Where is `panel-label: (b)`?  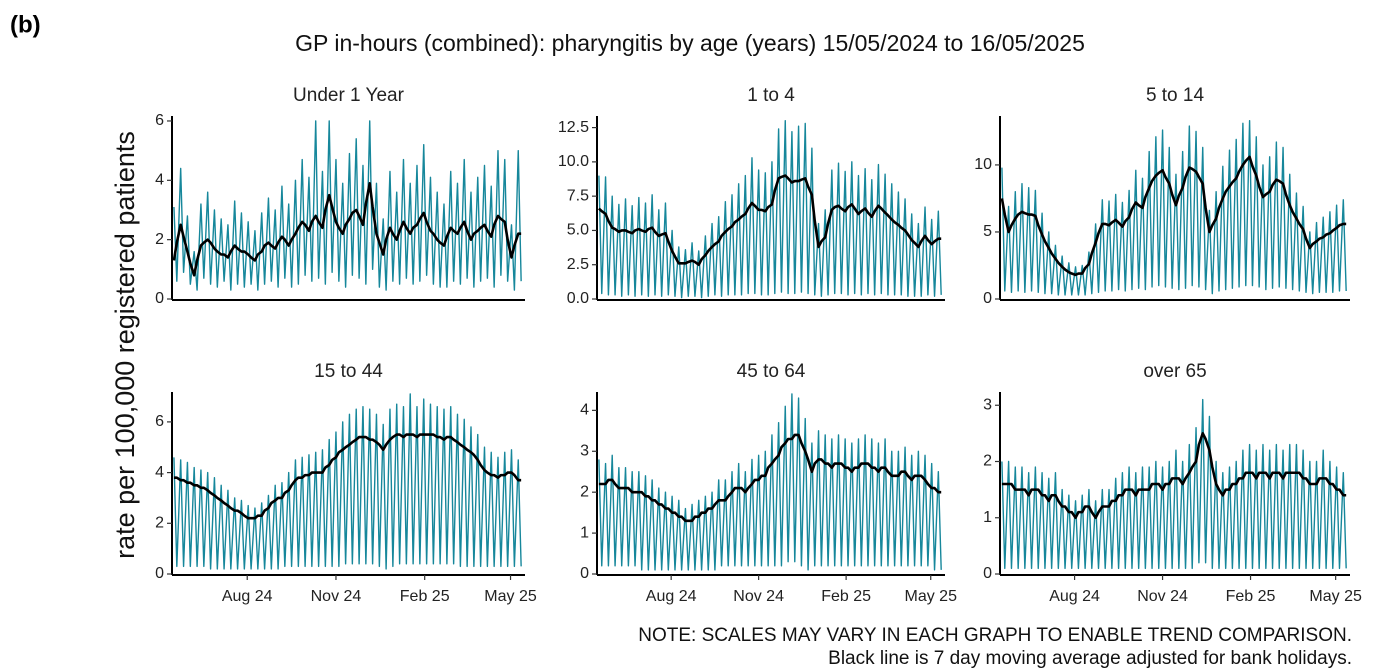 panel-label: (b) is located at coordinates (25, 24).